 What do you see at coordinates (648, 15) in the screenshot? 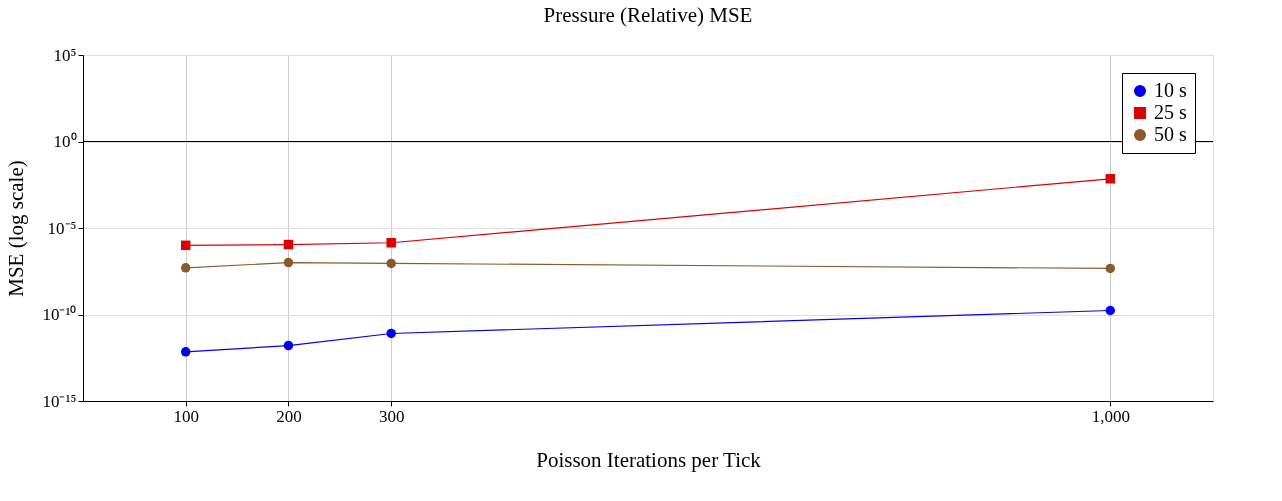
I see `chart-title: Pressure (Relative) MSE` at bounding box center [648, 15].